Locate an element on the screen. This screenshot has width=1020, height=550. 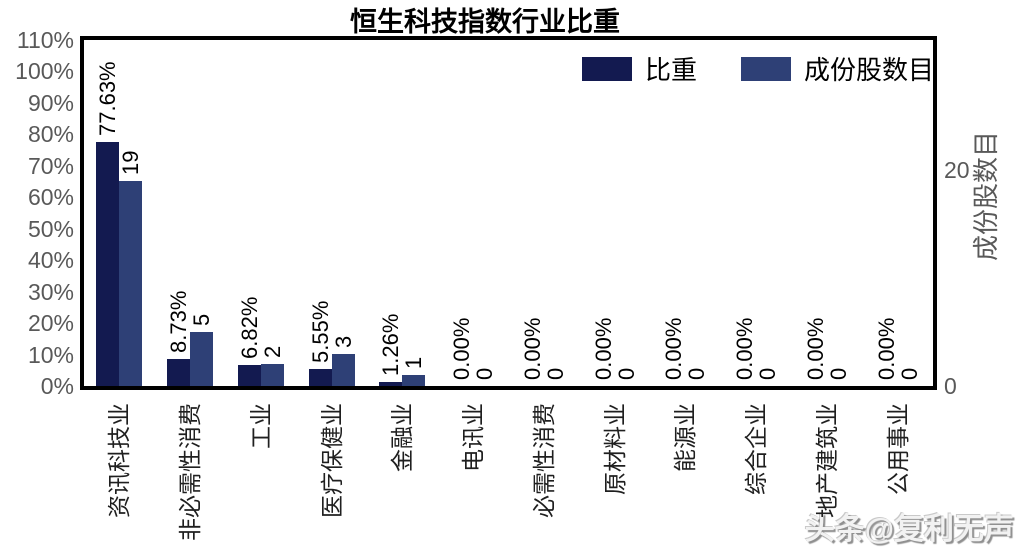
legend-item-weight: 比重 is located at coordinates (639, 68).